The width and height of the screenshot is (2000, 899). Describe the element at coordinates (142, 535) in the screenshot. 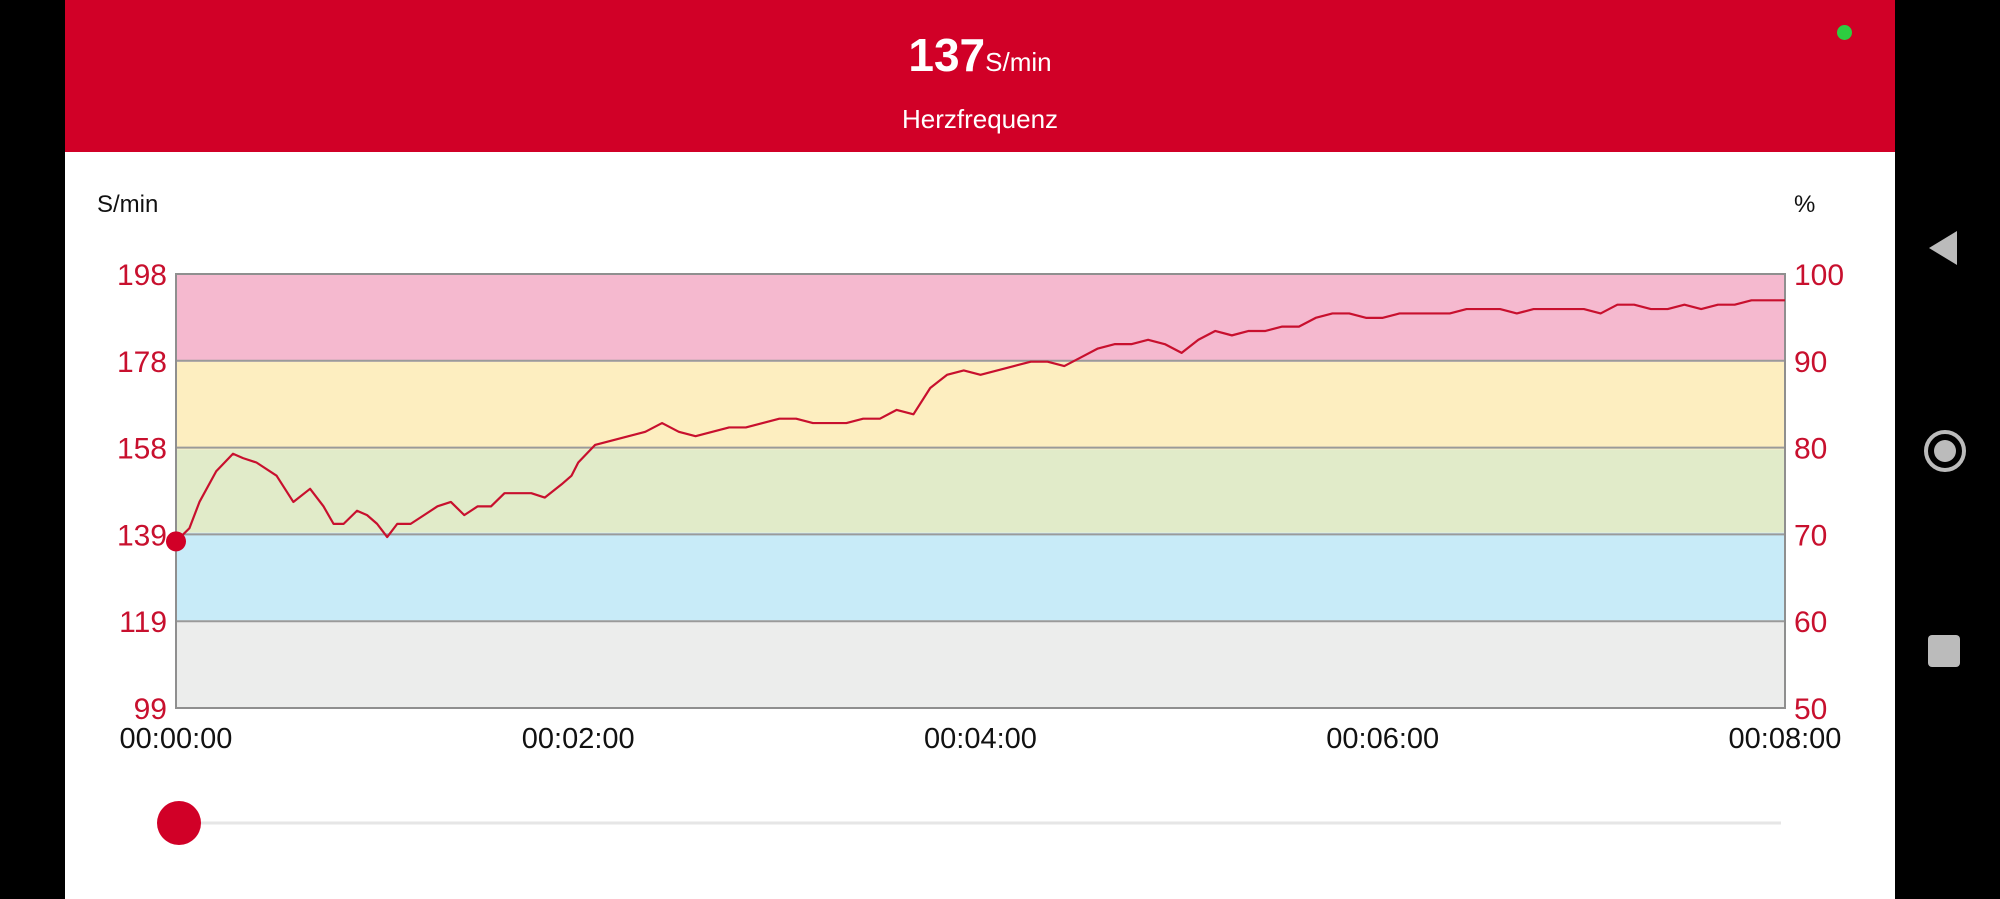

I see `y-tick-left: 139` at that location.